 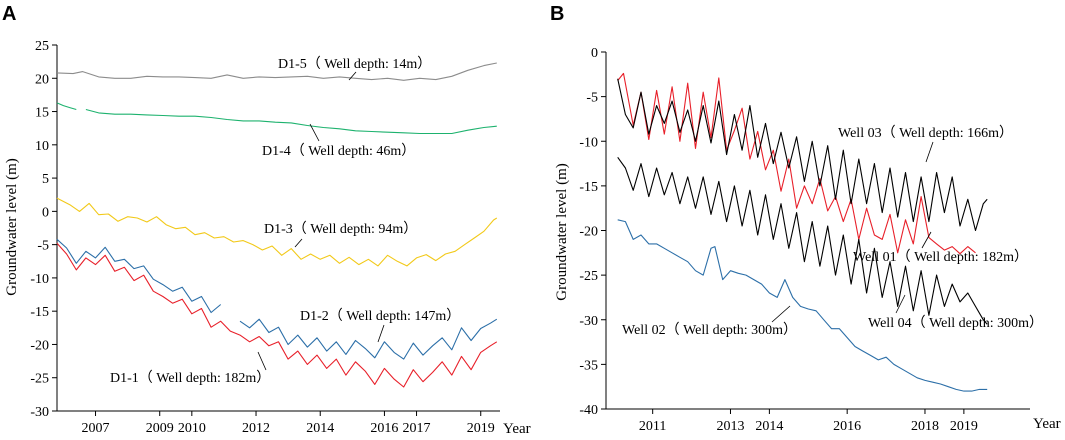 I want to click on panel-b-xtick-label: 2011, so click(x=652, y=426).